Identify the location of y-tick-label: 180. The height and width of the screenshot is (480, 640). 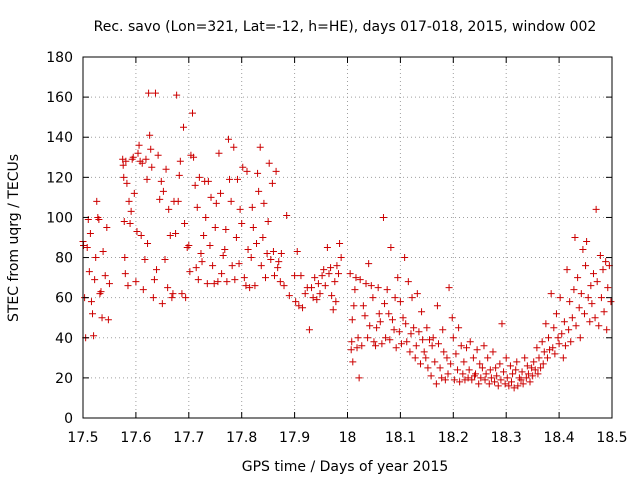
(59, 58).